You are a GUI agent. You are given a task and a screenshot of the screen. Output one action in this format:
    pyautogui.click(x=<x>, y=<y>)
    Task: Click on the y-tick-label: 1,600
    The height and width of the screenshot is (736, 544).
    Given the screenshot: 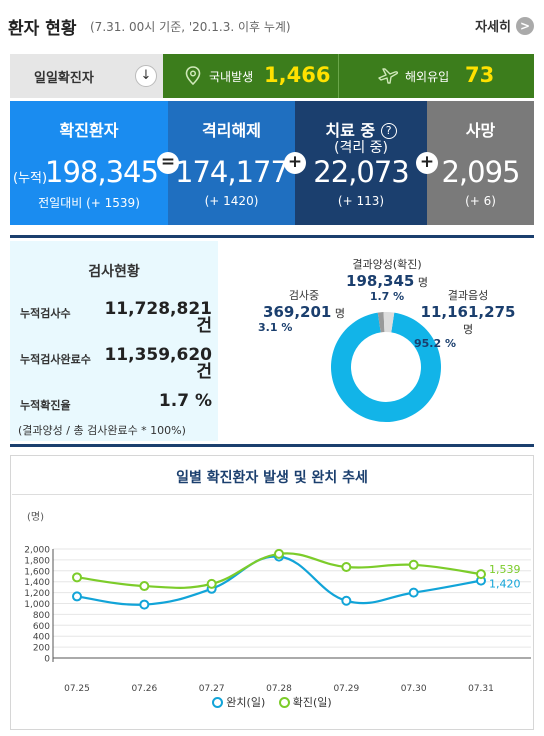 What is the action you would take?
    pyautogui.click(x=37, y=572)
    